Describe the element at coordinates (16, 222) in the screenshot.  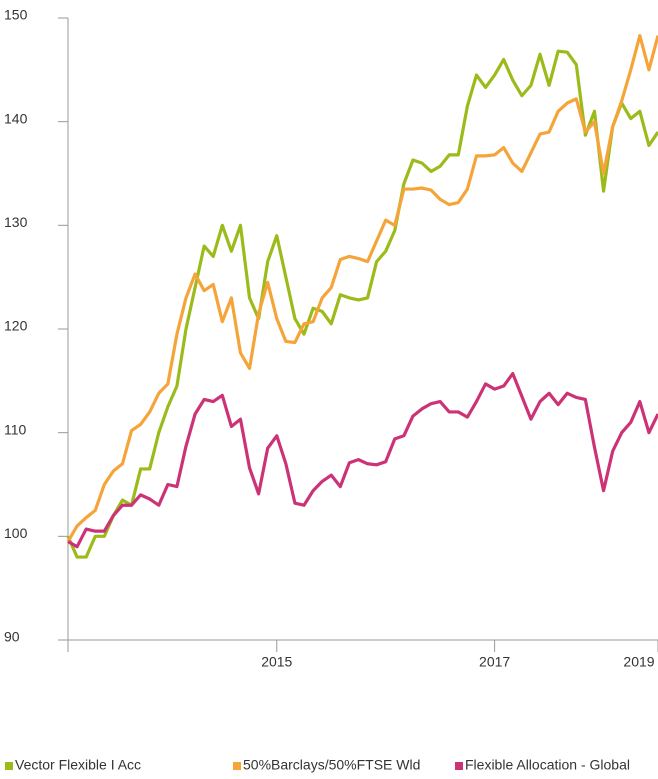
I see `y-tick-label: 130` at that location.